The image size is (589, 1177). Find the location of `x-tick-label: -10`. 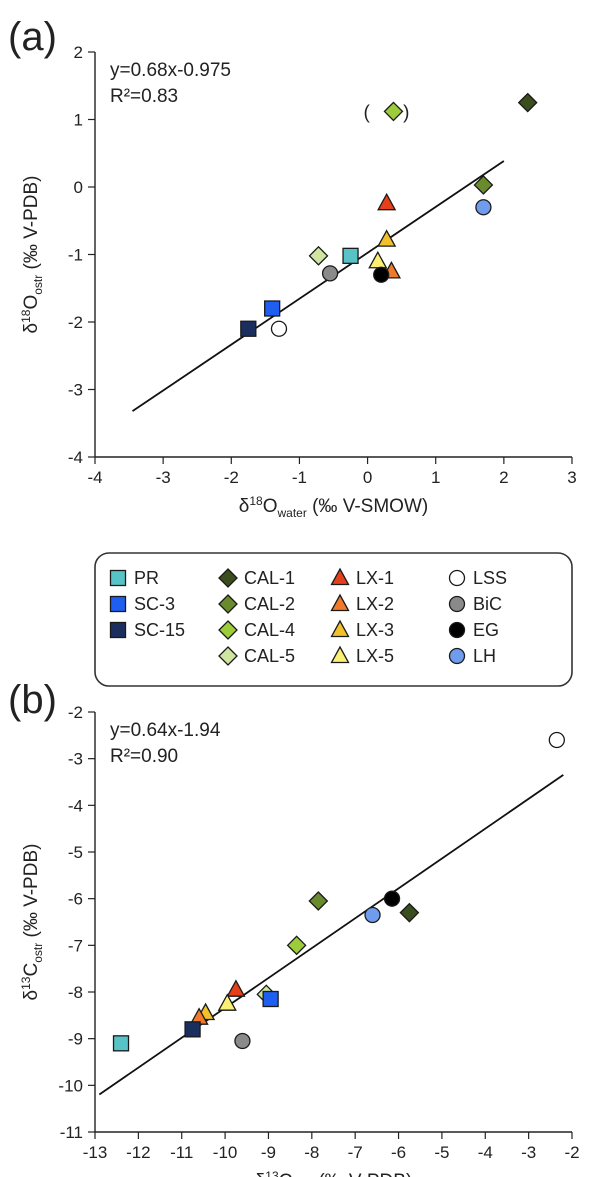

x-tick-label: -10 is located at coordinates (225, 1152).